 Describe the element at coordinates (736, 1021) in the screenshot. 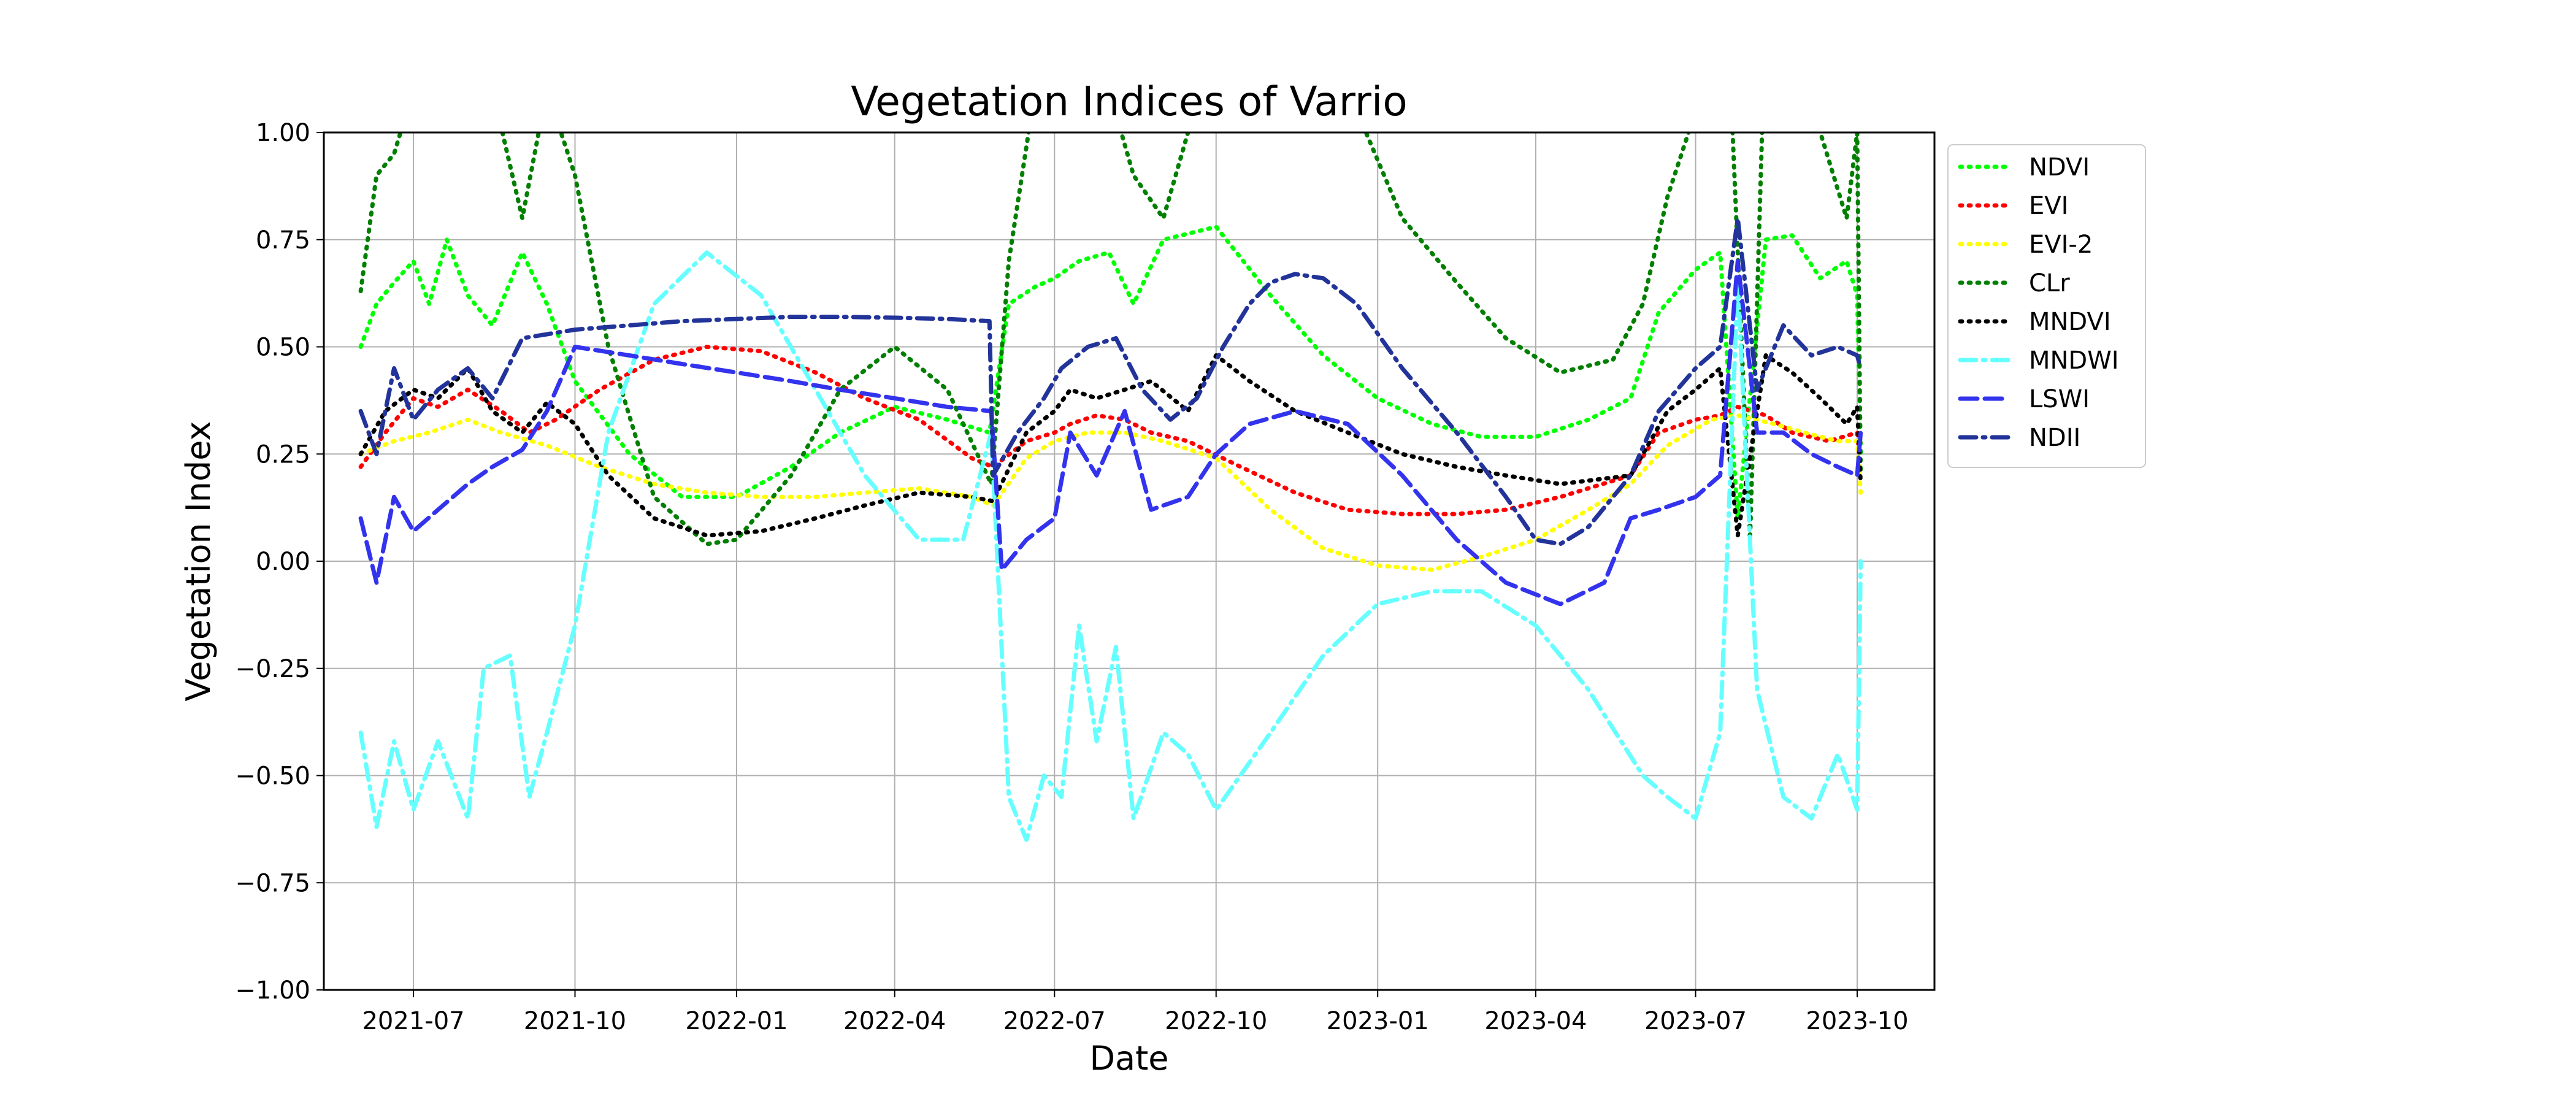

I see `x-tick-label: 2022-01` at that location.